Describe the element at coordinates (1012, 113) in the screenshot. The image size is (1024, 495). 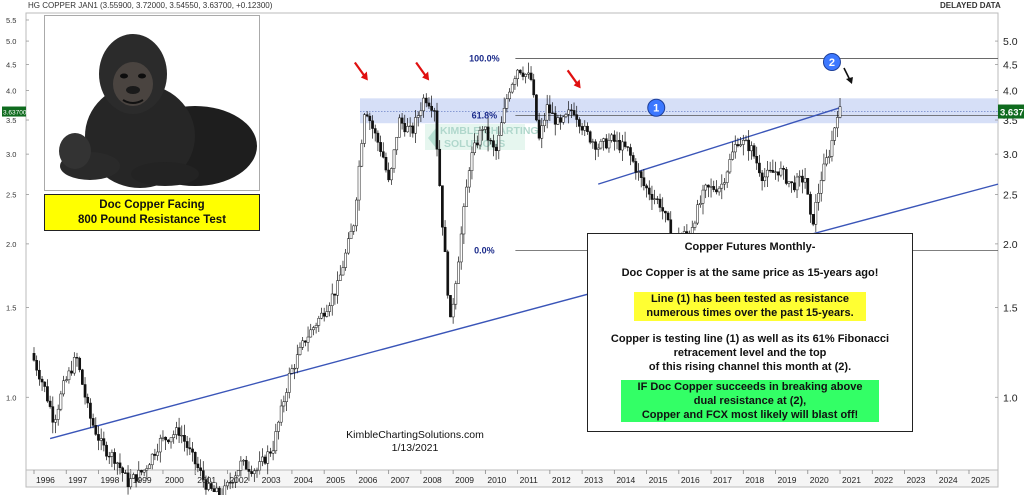
I see `current-price-label-right: 3.637` at that location.